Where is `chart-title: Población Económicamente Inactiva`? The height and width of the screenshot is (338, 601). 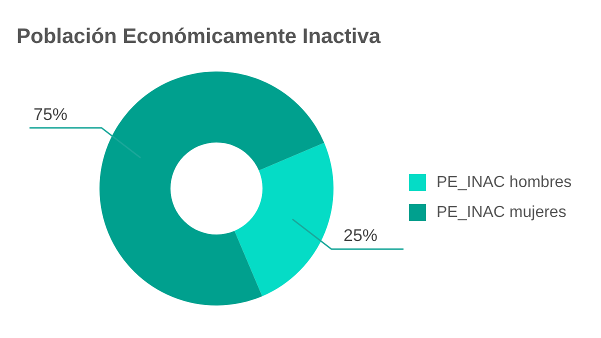
chart-title: Población Económicamente Inactiva is located at coordinates (198, 36).